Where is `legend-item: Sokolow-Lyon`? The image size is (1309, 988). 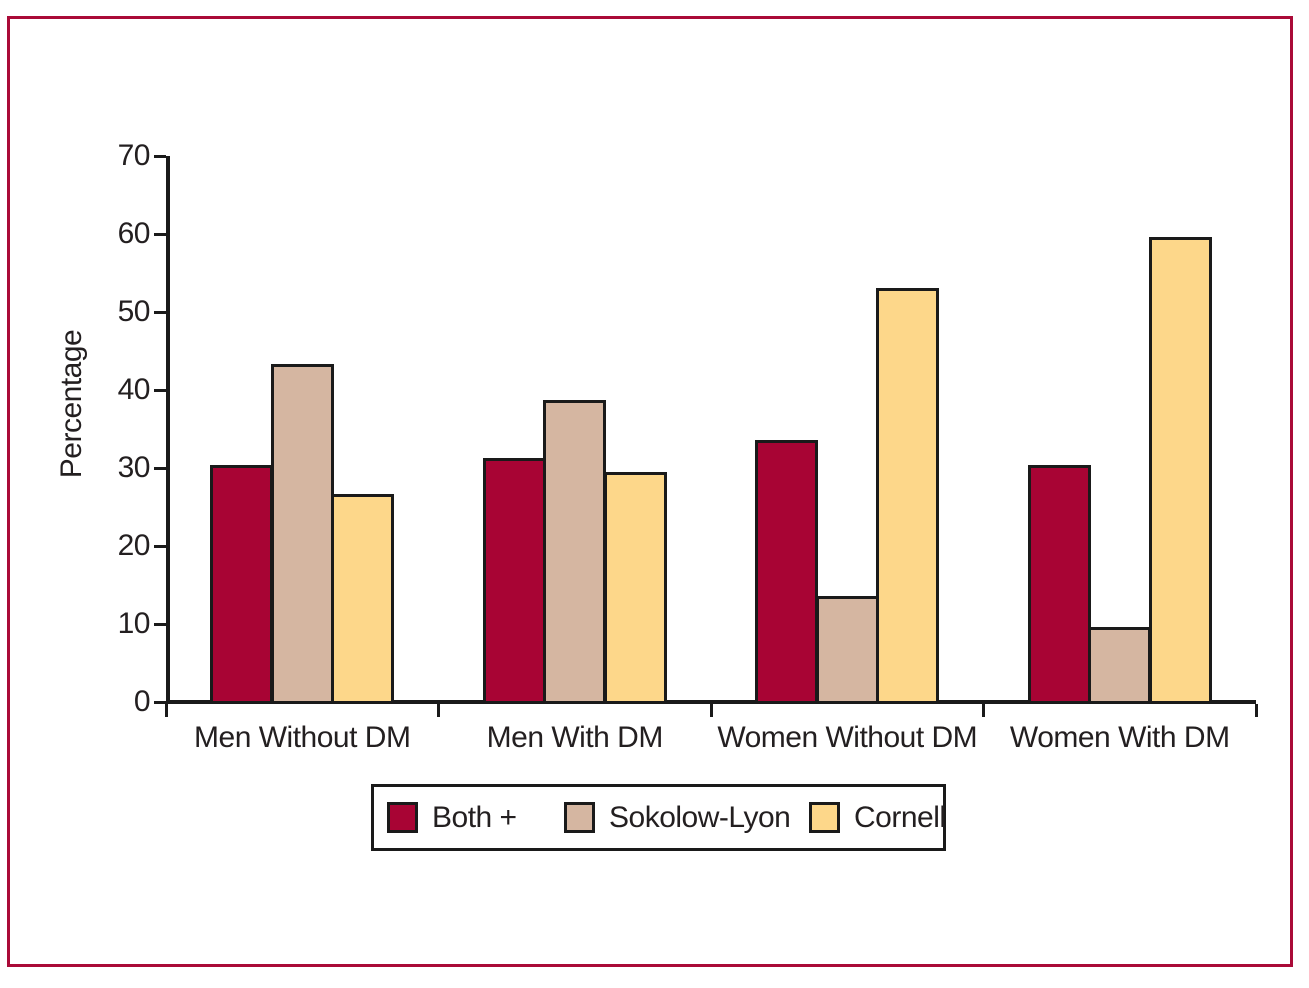
legend-item: Sokolow-Lyon is located at coordinates (677, 817).